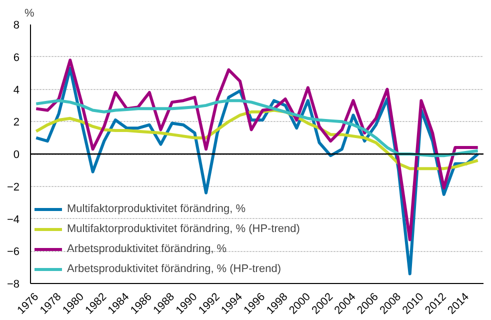  What do you see at coordinates (13, 284) in the screenshot?
I see `y-tick-label: −8` at bounding box center [13, 284].